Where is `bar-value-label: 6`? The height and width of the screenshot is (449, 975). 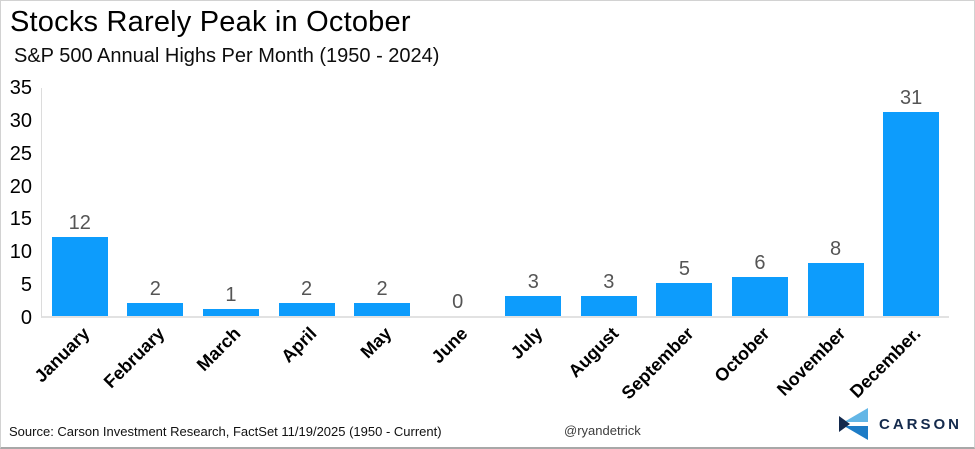
bar-value-label: 6 is located at coordinates (760, 262).